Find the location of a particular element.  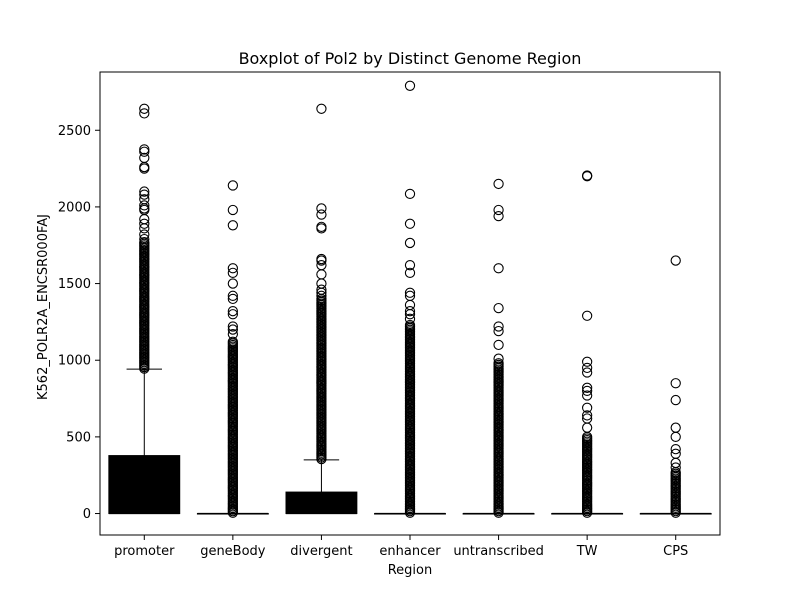

box-group-promoter is located at coordinates (144, 309).